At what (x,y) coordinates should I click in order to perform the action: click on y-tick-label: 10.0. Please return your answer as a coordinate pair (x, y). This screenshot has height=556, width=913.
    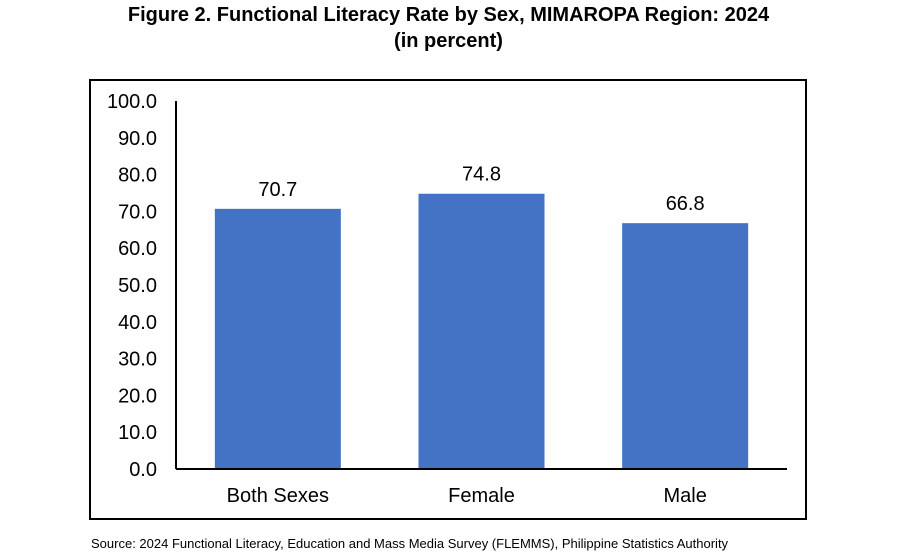
    Looking at the image, I should click on (137, 433).